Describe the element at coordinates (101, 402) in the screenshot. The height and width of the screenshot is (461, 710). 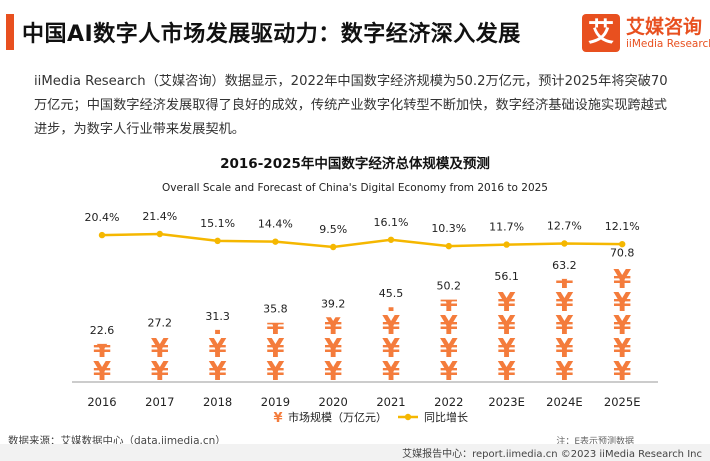
I see `x-tick-label: 2016` at that location.